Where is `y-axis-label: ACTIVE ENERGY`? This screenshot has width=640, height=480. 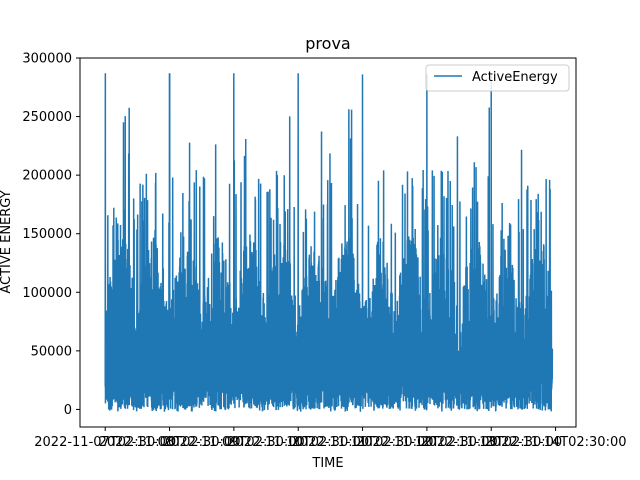 y-axis-label: ACTIVE ENERGY is located at coordinates (7, 241).